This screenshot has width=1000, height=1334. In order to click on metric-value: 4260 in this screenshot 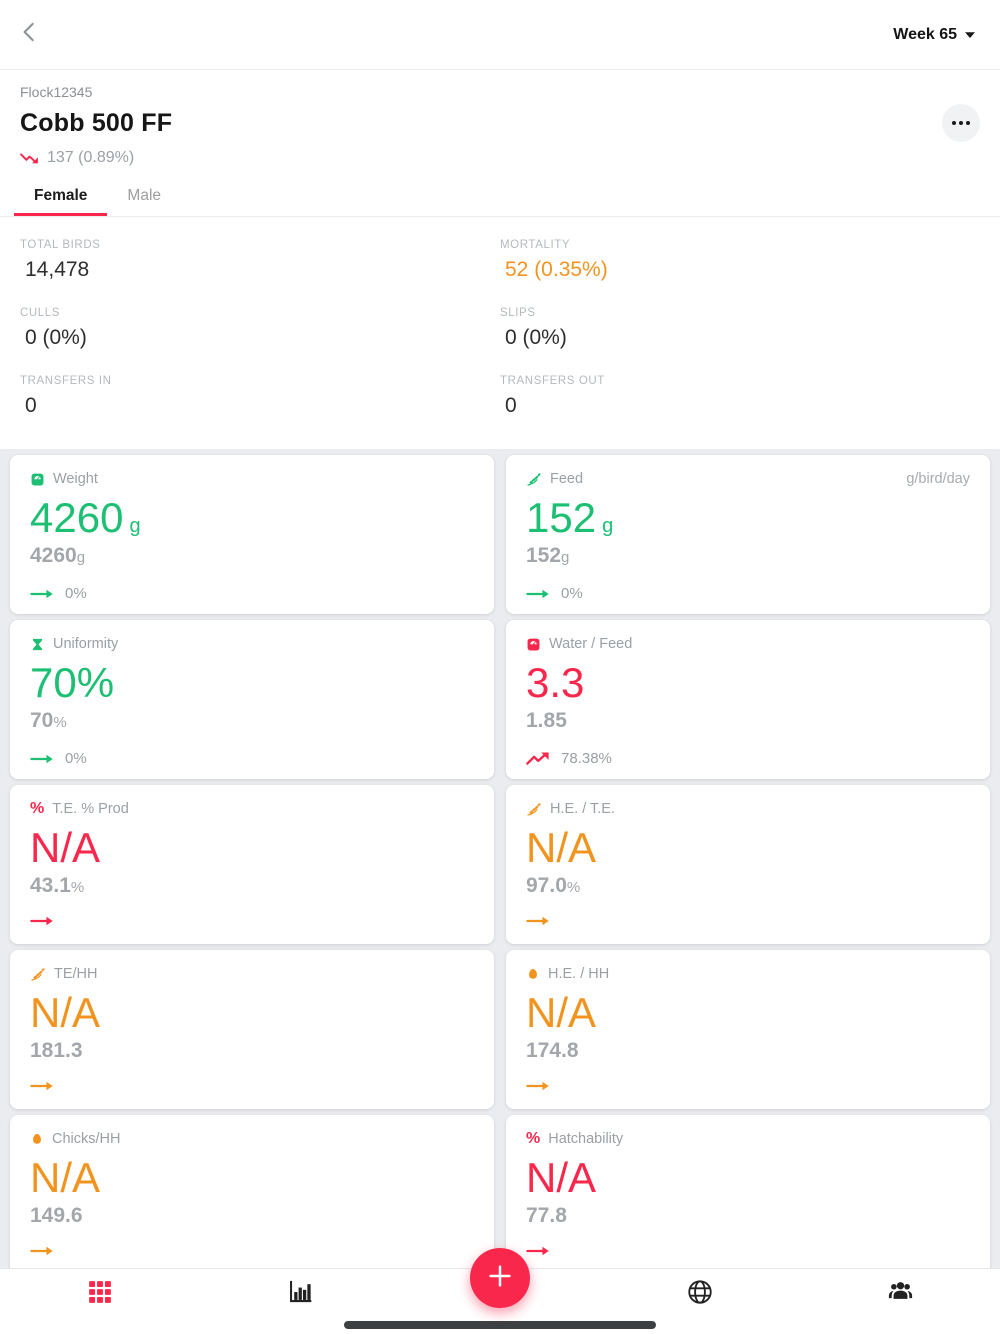, I will do `click(77, 517)`.